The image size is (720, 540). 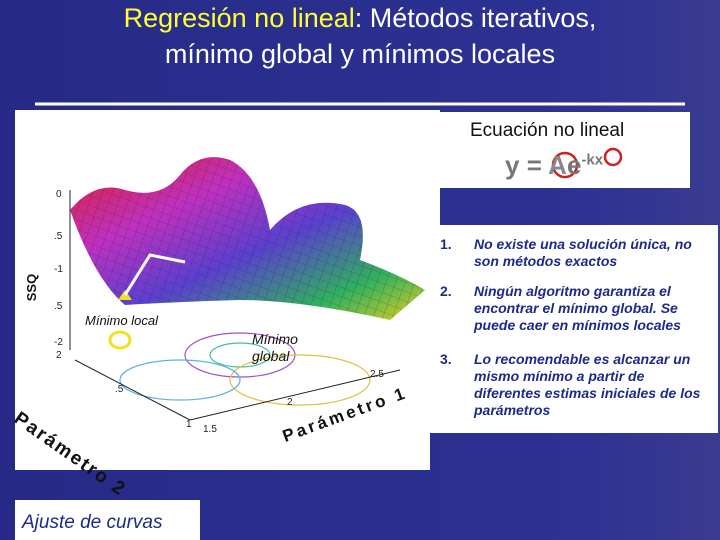 What do you see at coordinates (613, 157) in the screenshot?
I see `highlight-k` at bounding box center [613, 157].